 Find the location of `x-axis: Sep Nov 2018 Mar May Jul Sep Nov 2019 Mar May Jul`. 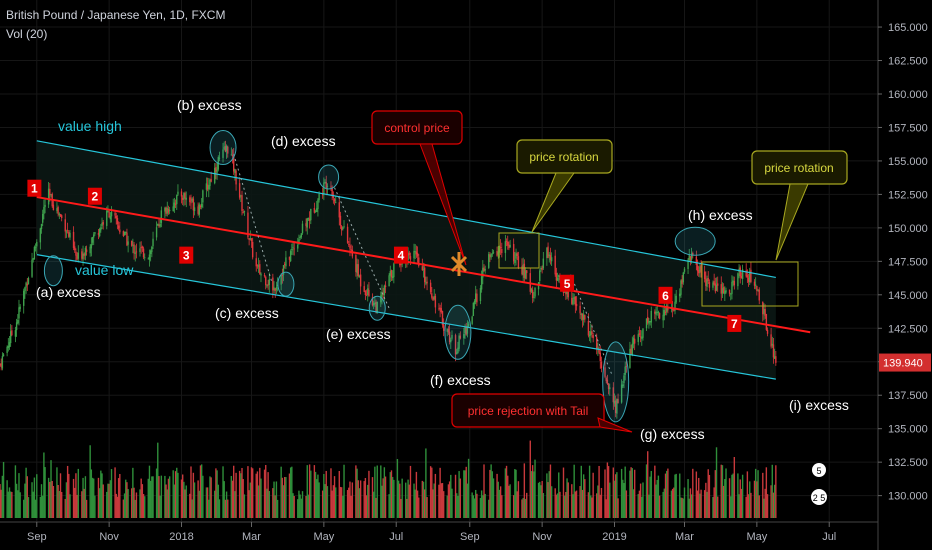

x-axis: Sep Nov 2018 Mar May Jul Sep Nov 2019 Mar May Jul is located at coordinates (439, 532).